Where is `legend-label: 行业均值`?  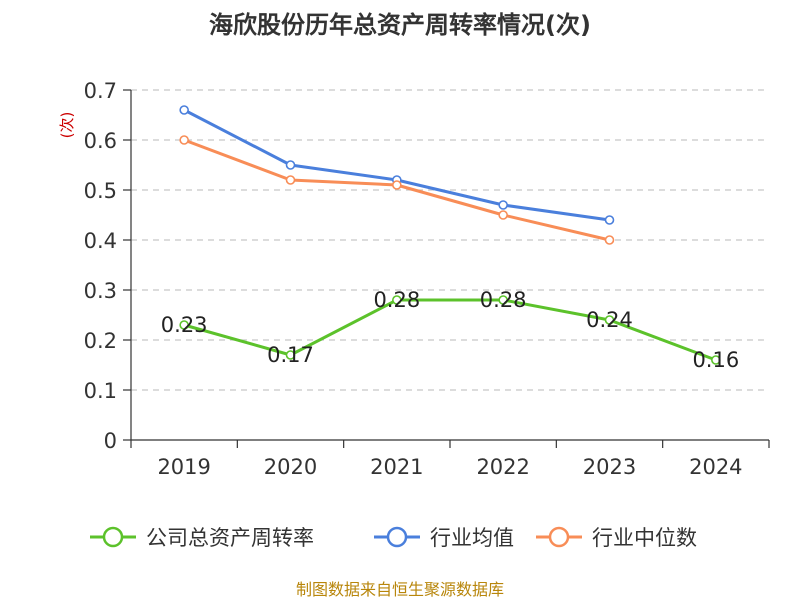
legend-label: 行业均值 is located at coordinates (472, 538).